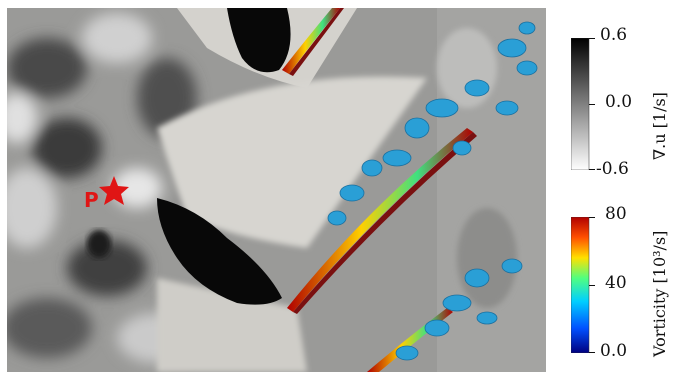 The height and width of the screenshot is (378, 675). I want to click on vorticity-title: Vorticity [10³/s], so click(659, 293).